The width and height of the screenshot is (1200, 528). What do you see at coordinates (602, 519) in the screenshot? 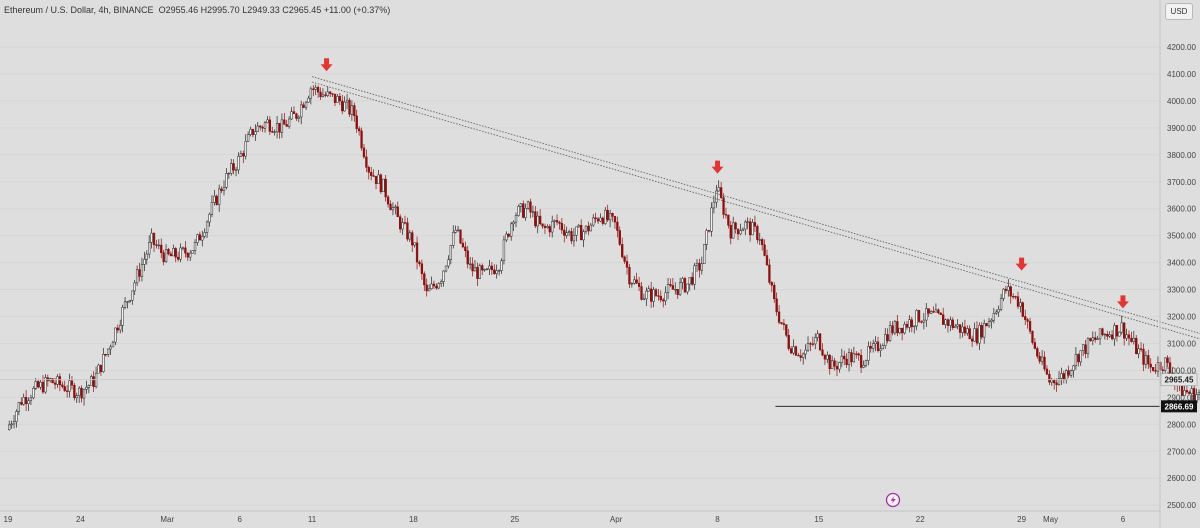
I see `time-axis: 1924Mar6111825Apr8152229May6132027Jun` at bounding box center [602, 519].